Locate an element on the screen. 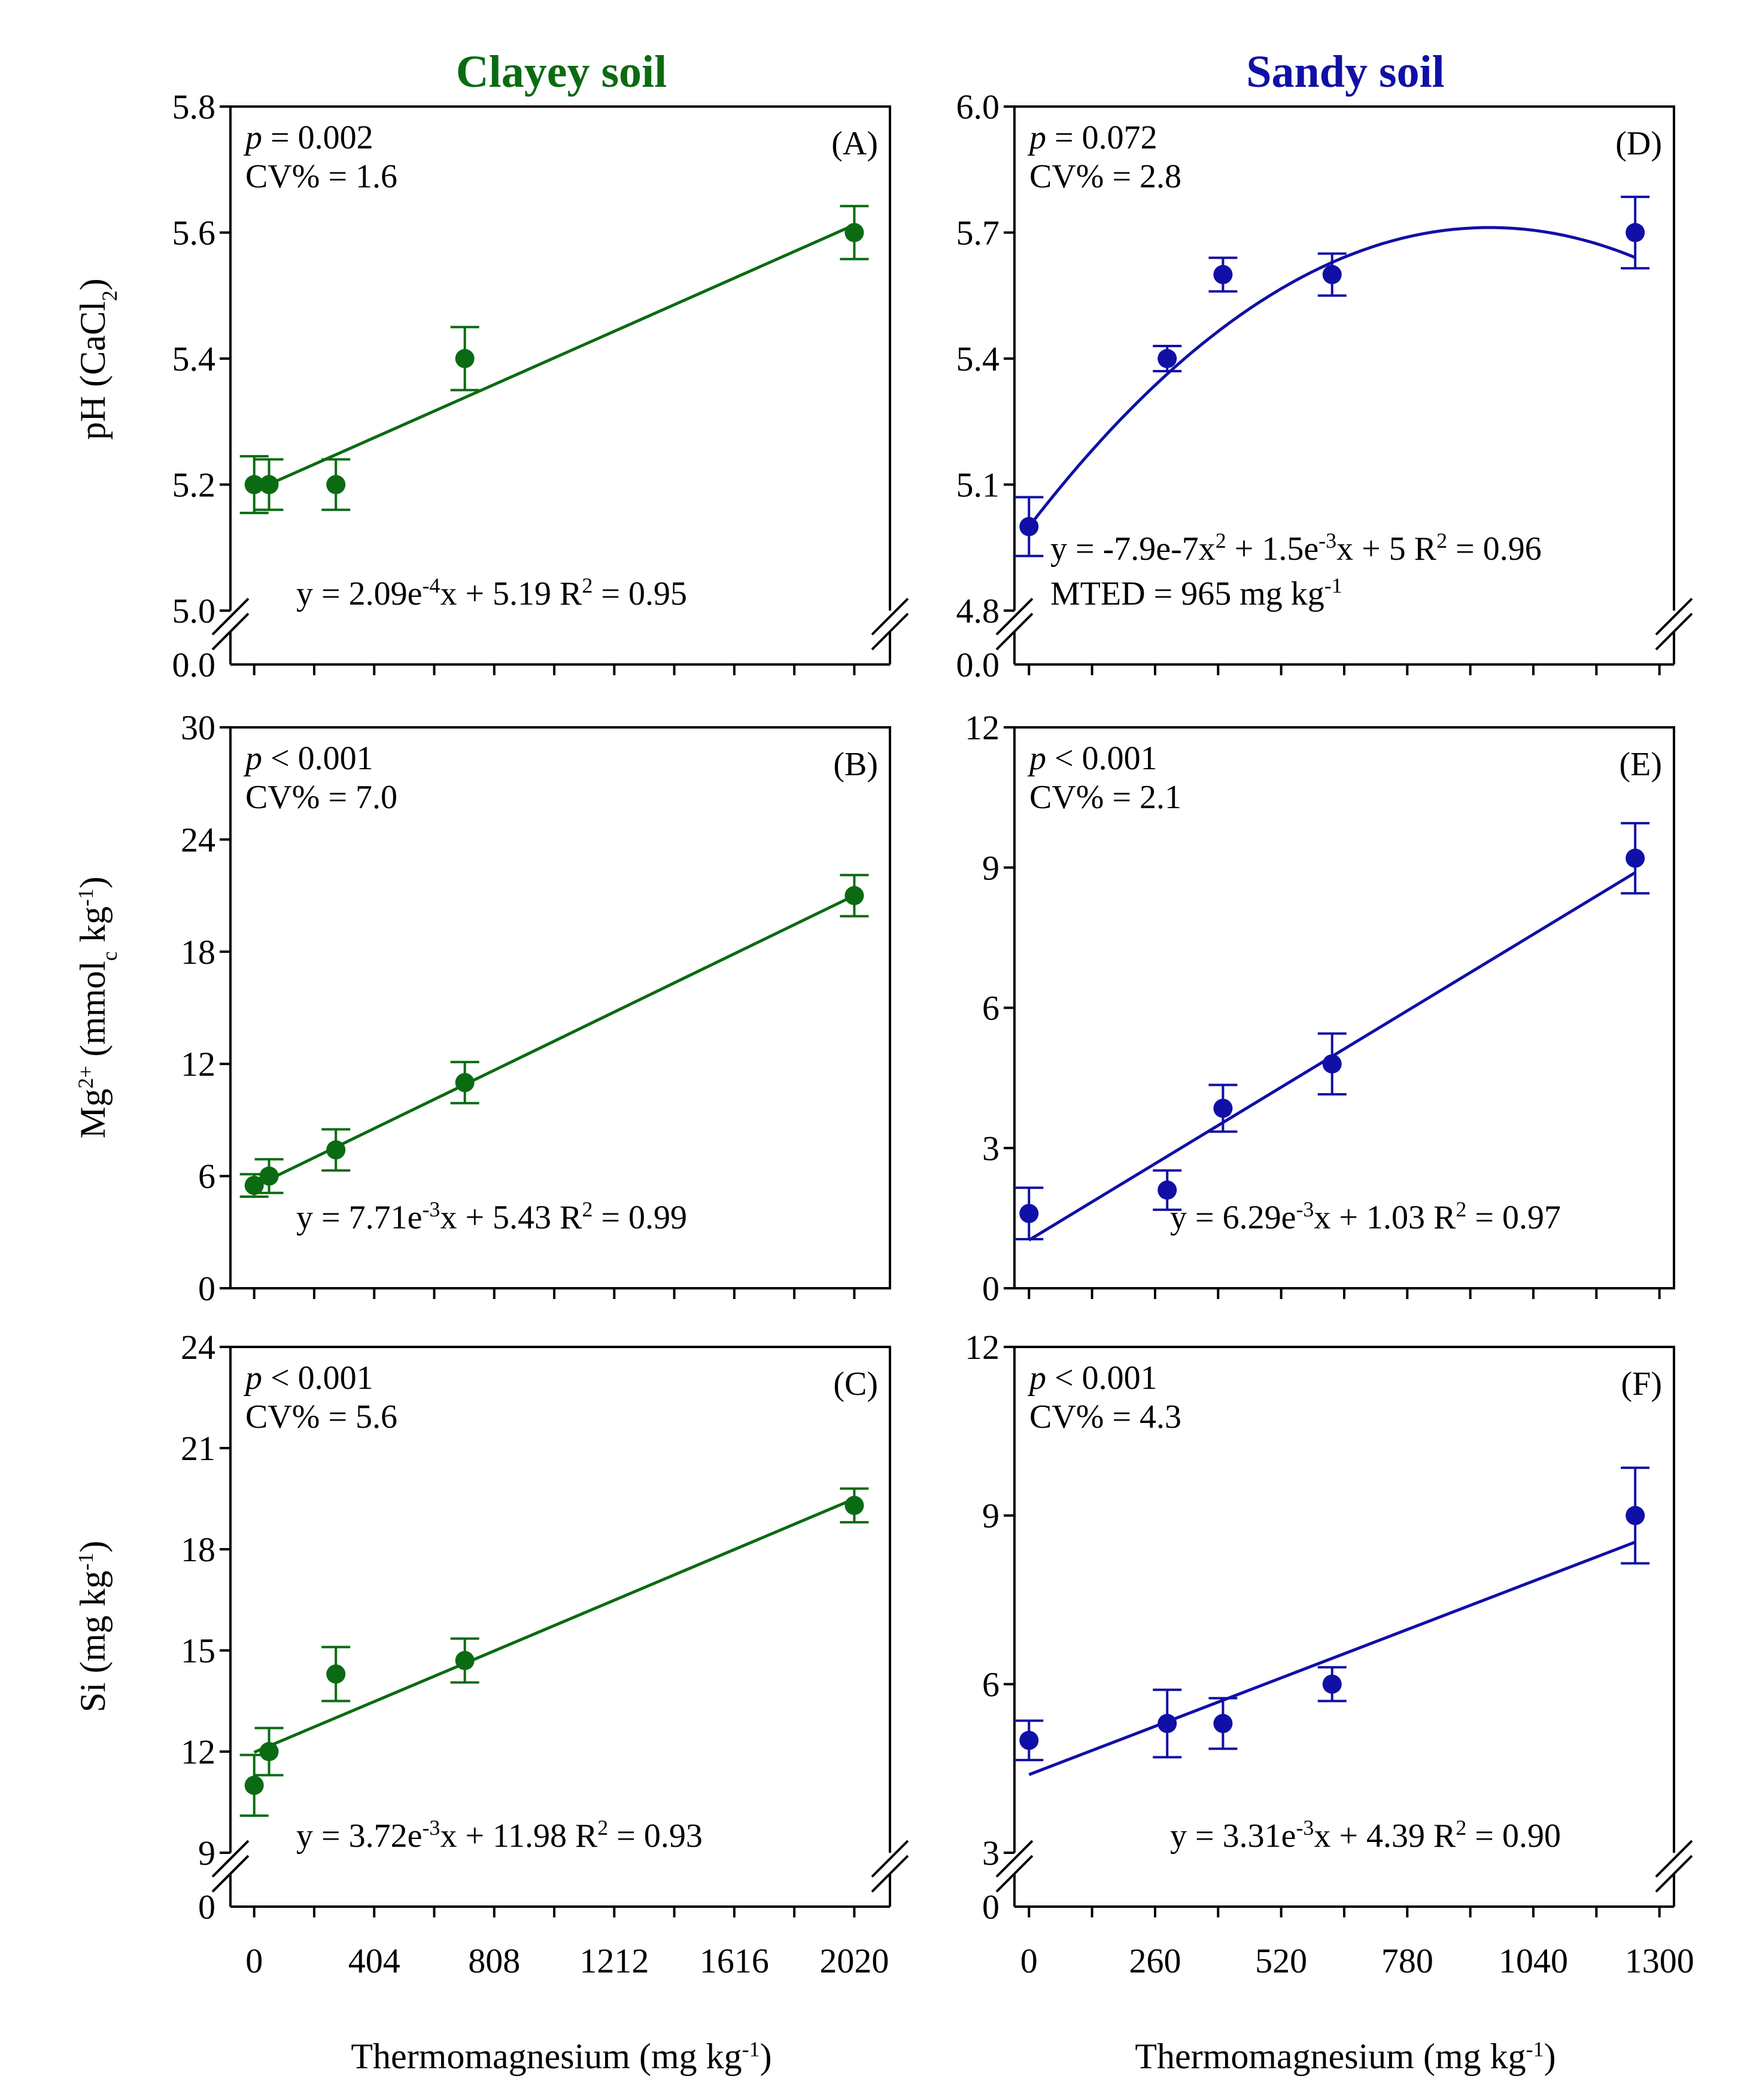 The height and width of the screenshot is (2100, 1747). mted-label: MTED = 965 mg kg-1 is located at coordinates (1196, 592).